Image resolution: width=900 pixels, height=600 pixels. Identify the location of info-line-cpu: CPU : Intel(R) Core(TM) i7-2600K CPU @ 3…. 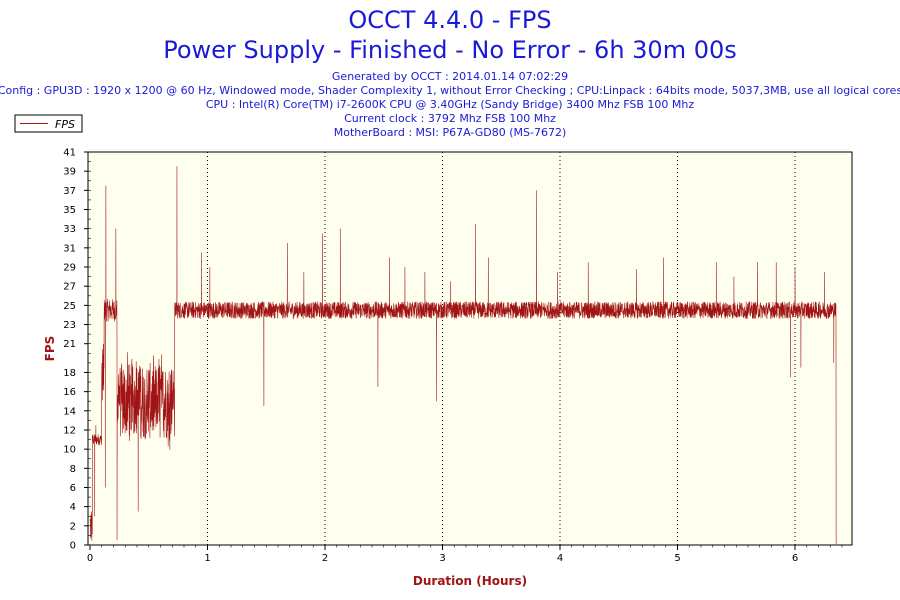
(450, 104).